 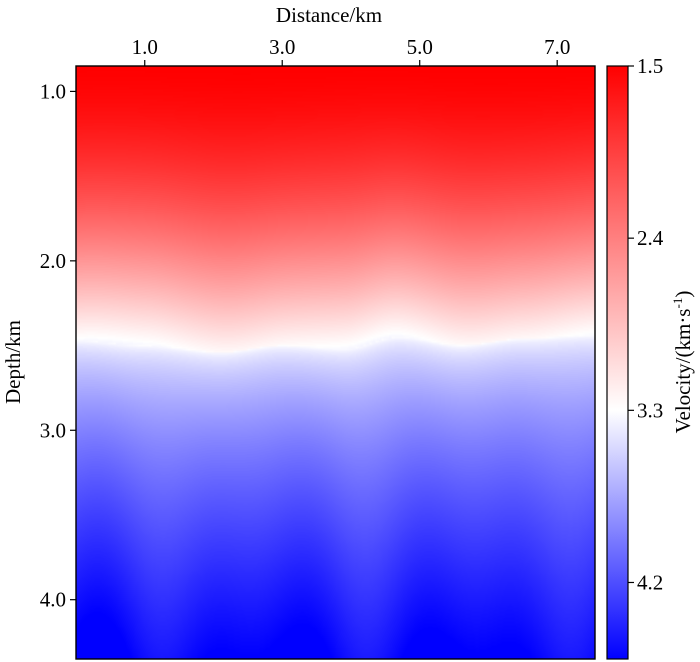 I want to click on colorbar-ticks: 1.5 2.4 3.3 4.2, so click(x=646, y=324).